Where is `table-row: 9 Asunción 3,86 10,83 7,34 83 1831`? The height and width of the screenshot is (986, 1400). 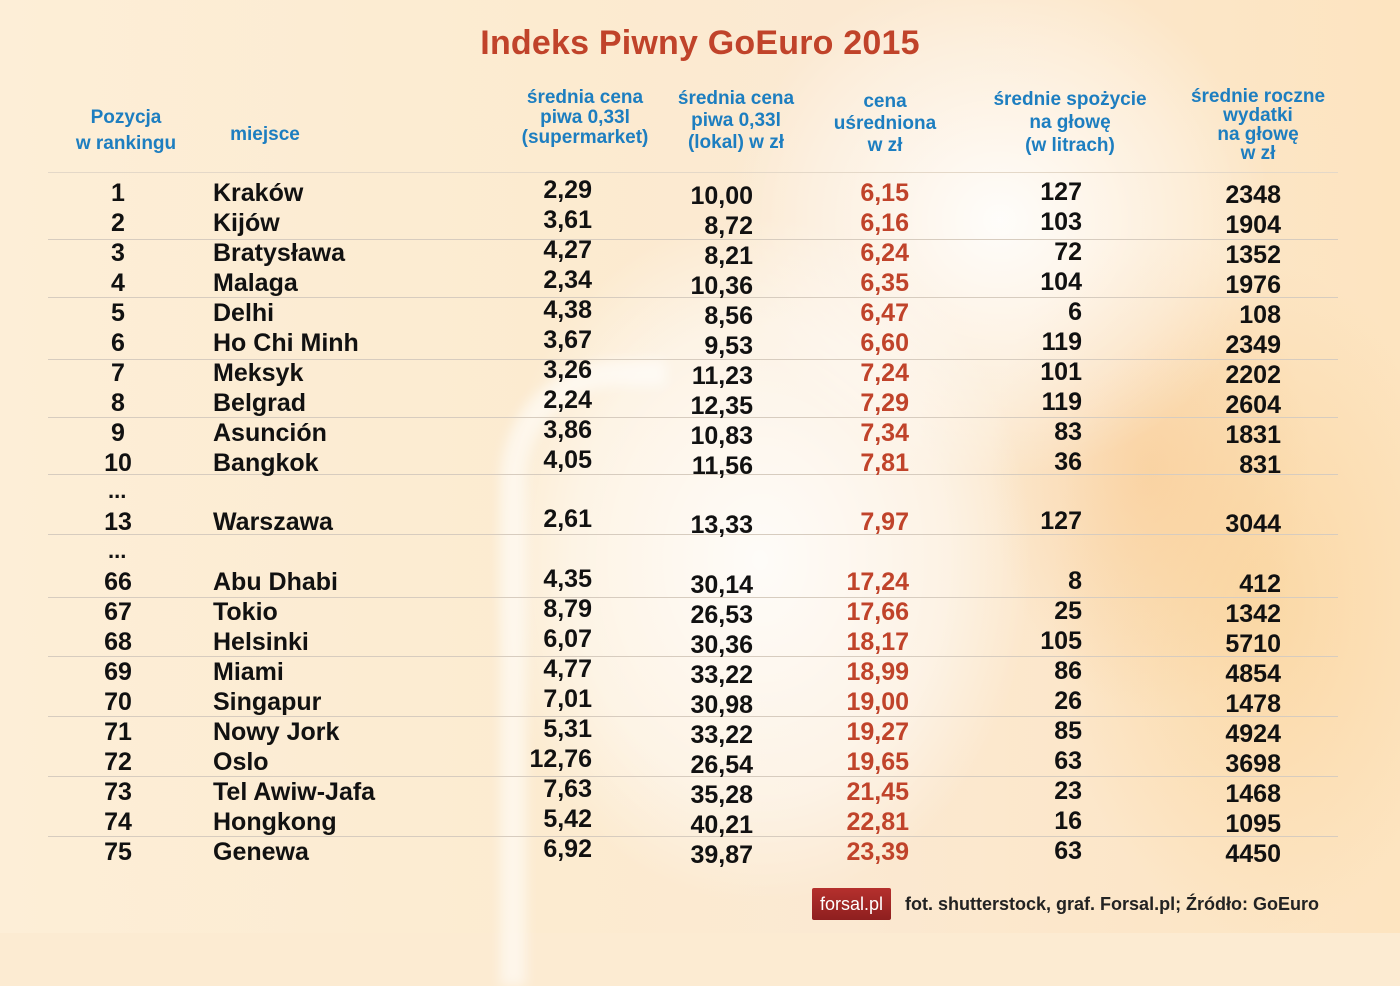 table-row: 9 Asunción 3,86 10,83 7,34 83 1831 is located at coordinates (693, 433).